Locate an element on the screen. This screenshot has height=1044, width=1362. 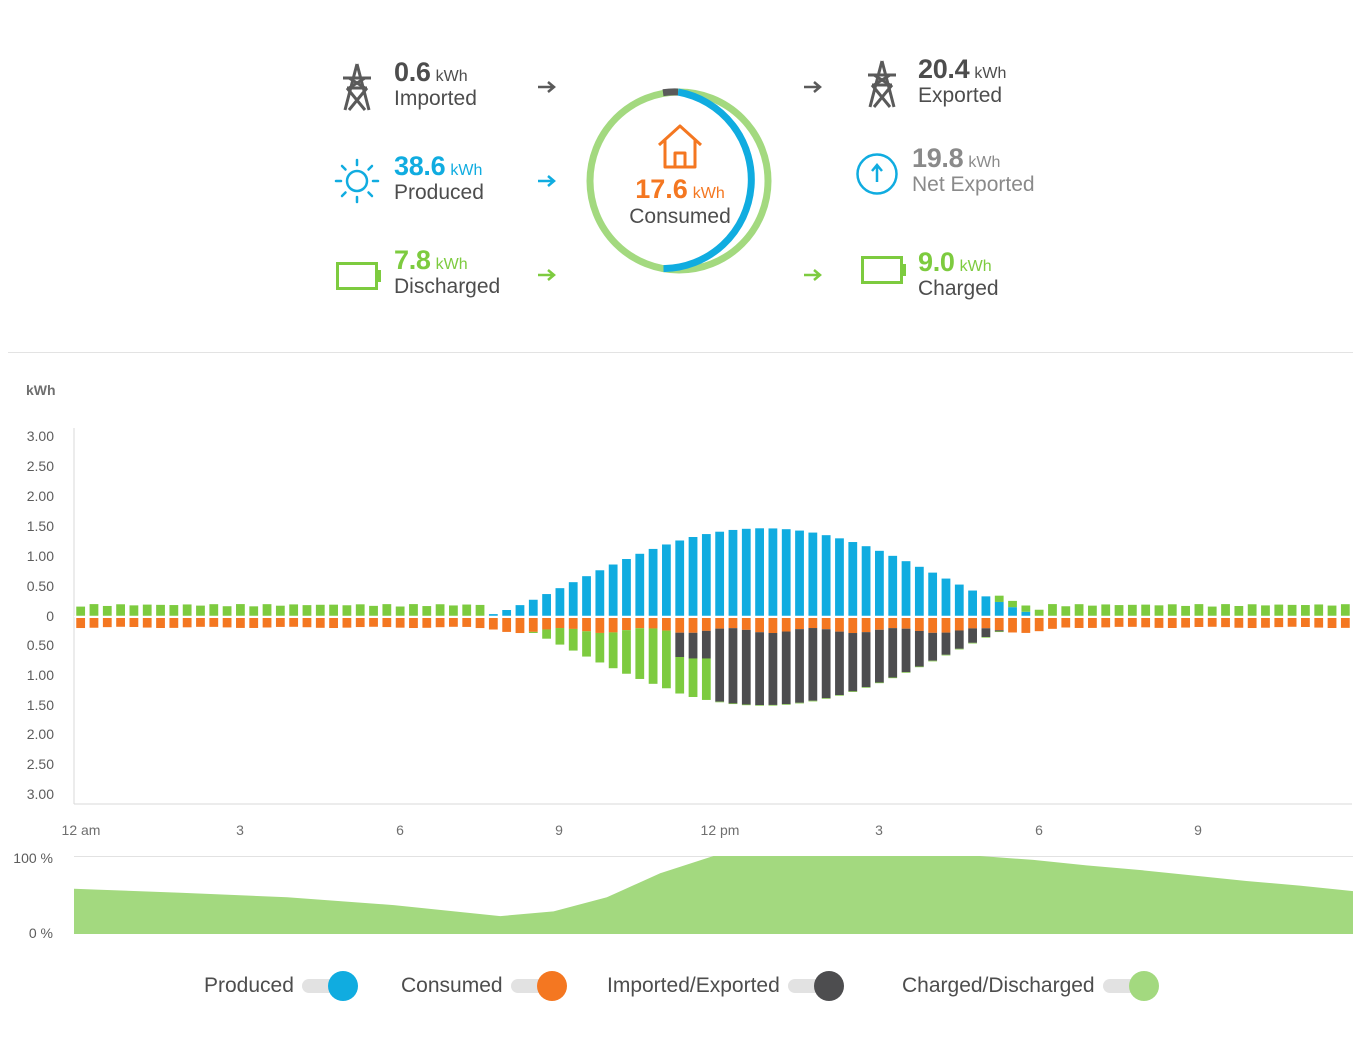
consumption-ring is located at coordinates (679, 181).